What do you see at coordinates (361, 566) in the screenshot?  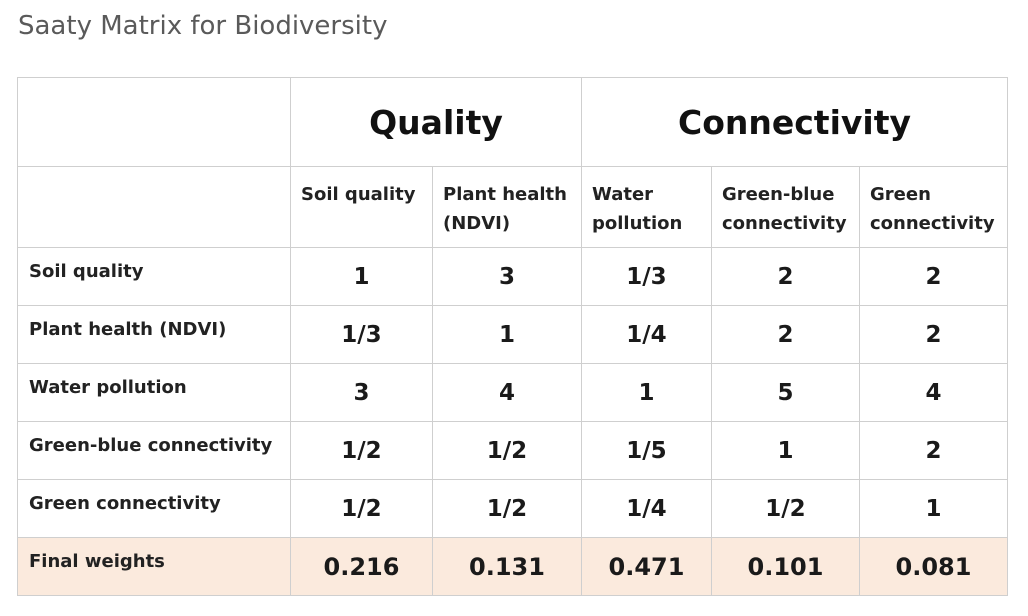 I see `weight-cell: 0.216` at bounding box center [361, 566].